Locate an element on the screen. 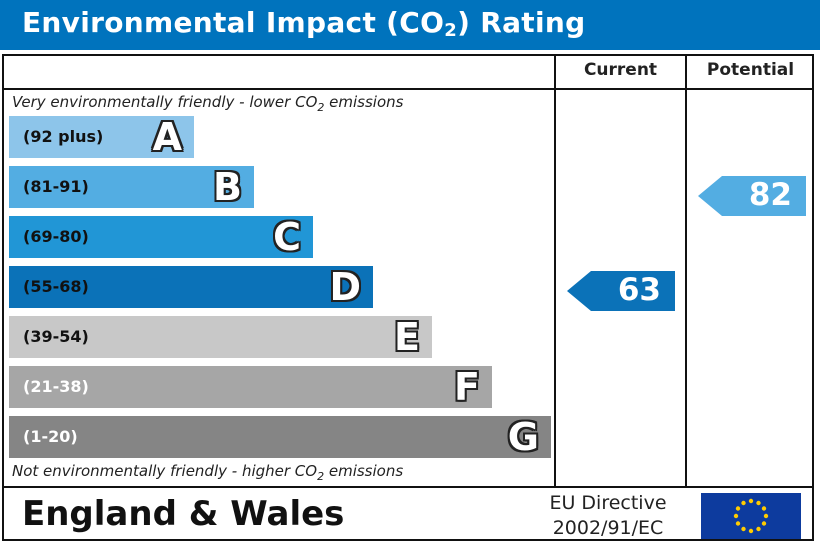 This screenshot has width=820, height=547. column-divider-potential is located at coordinates (686, 271).